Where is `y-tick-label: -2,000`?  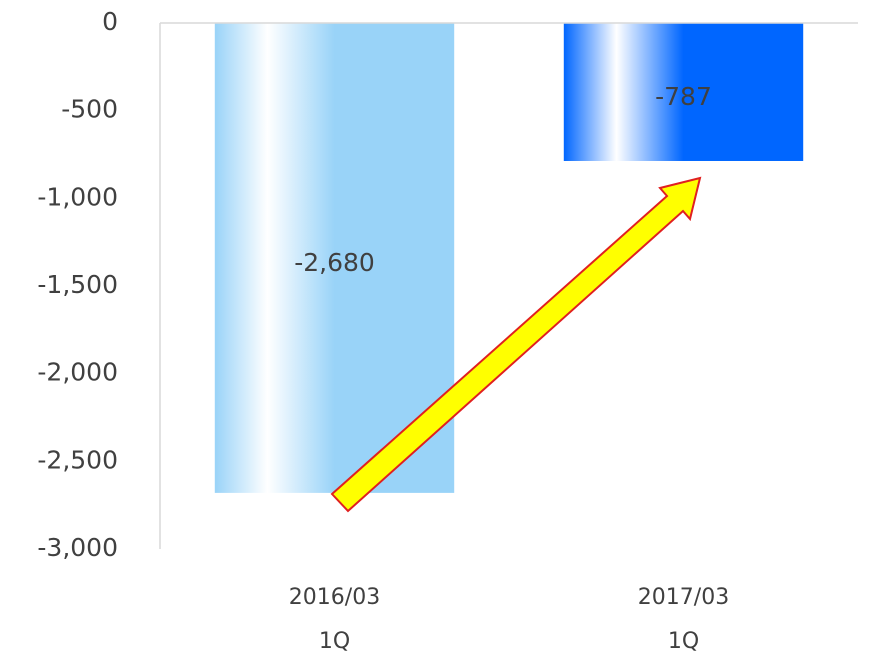
y-tick-label: -2,000 is located at coordinates (77, 372).